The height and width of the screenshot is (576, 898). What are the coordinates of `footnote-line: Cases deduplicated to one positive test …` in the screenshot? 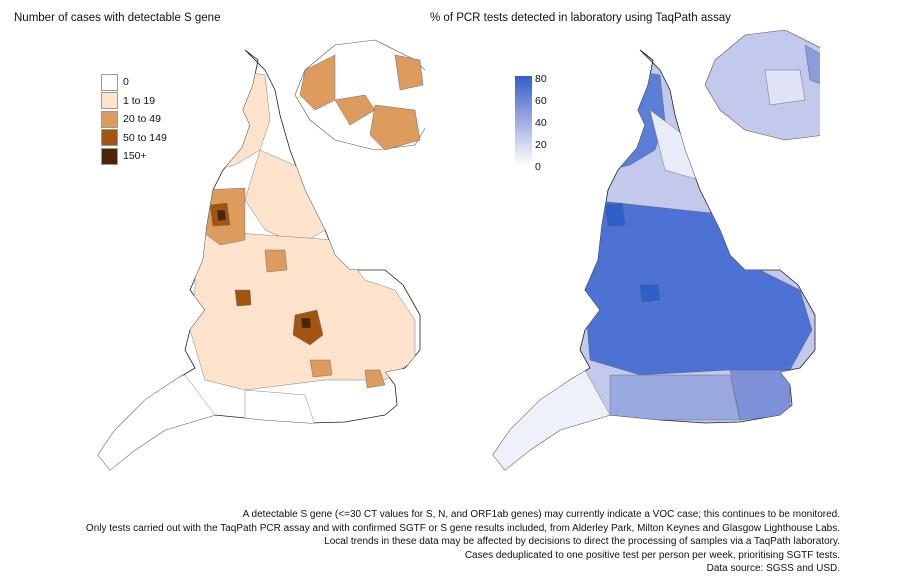 It's located at (652, 555).